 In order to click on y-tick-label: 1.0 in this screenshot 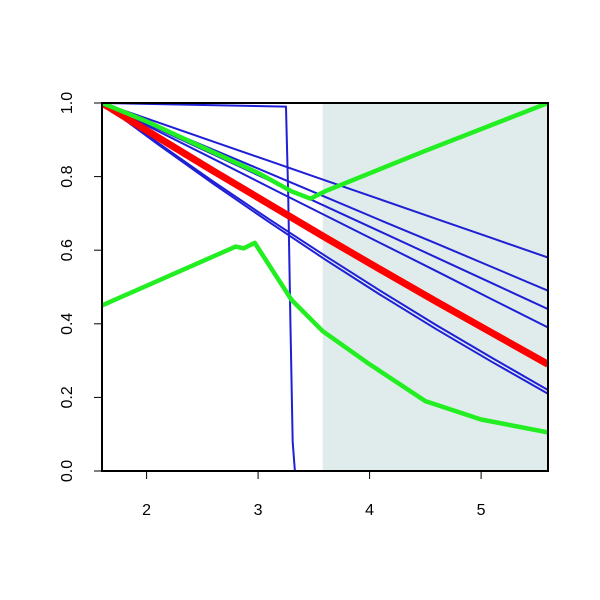, I will do `click(67, 103)`.